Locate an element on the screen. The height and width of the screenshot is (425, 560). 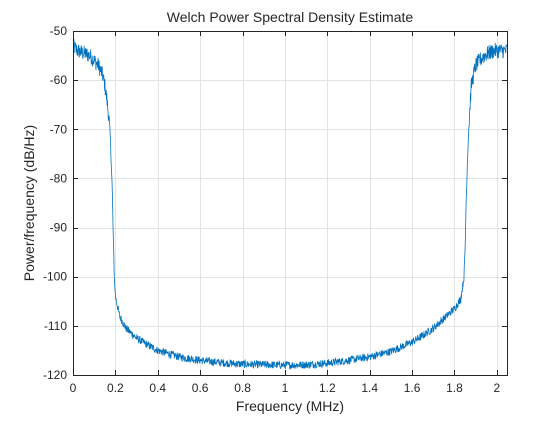
x-tick-label: 1 is located at coordinates (285, 388).